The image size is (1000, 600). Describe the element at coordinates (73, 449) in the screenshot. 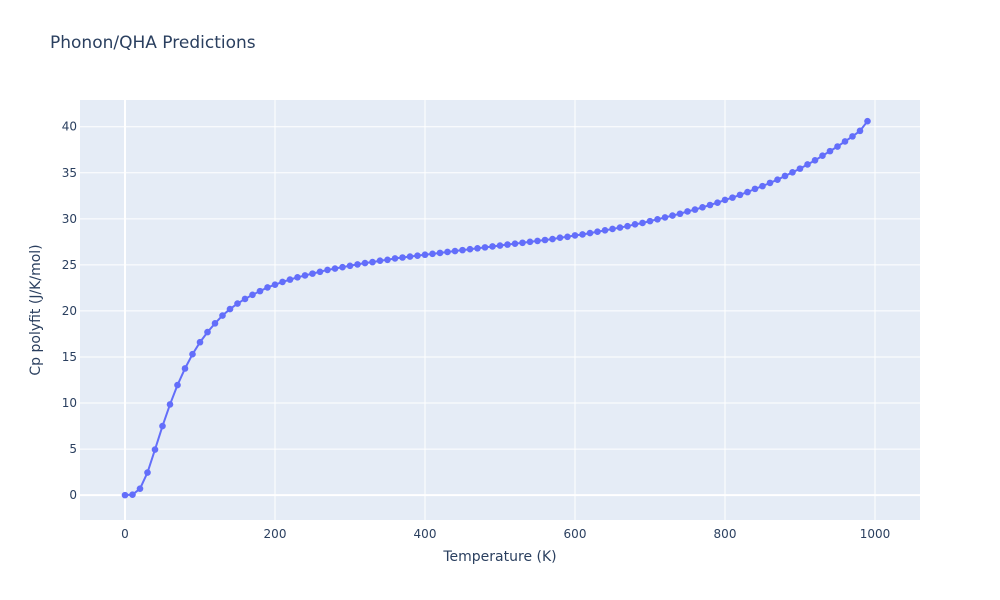

I see `y-tick-label: 5` at that location.